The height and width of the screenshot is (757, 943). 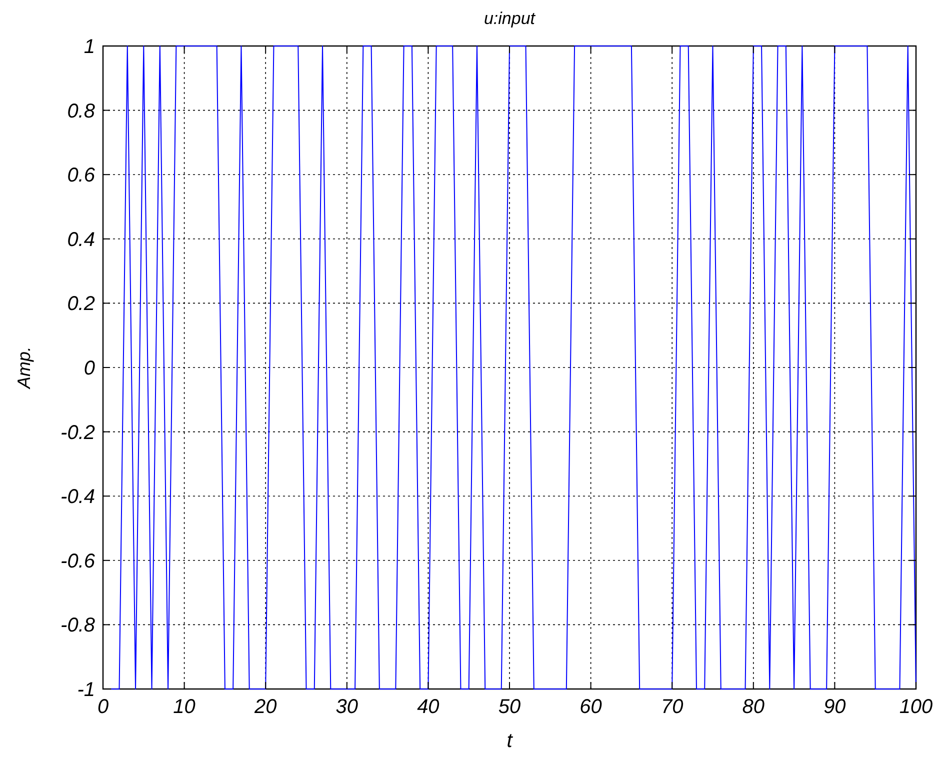 What do you see at coordinates (265, 707) in the screenshot?
I see `x-tick-label: 20` at bounding box center [265, 707].